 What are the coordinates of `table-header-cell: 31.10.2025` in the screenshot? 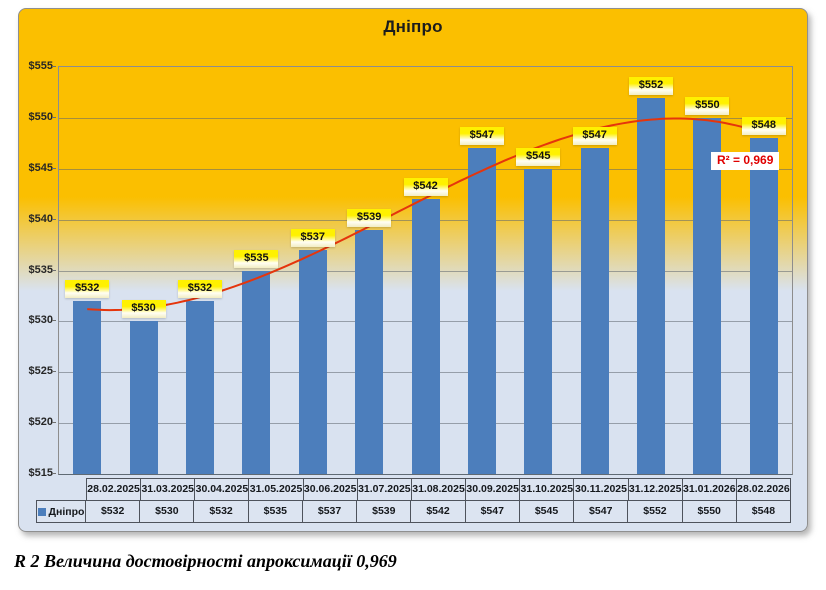 It's located at (547, 489).